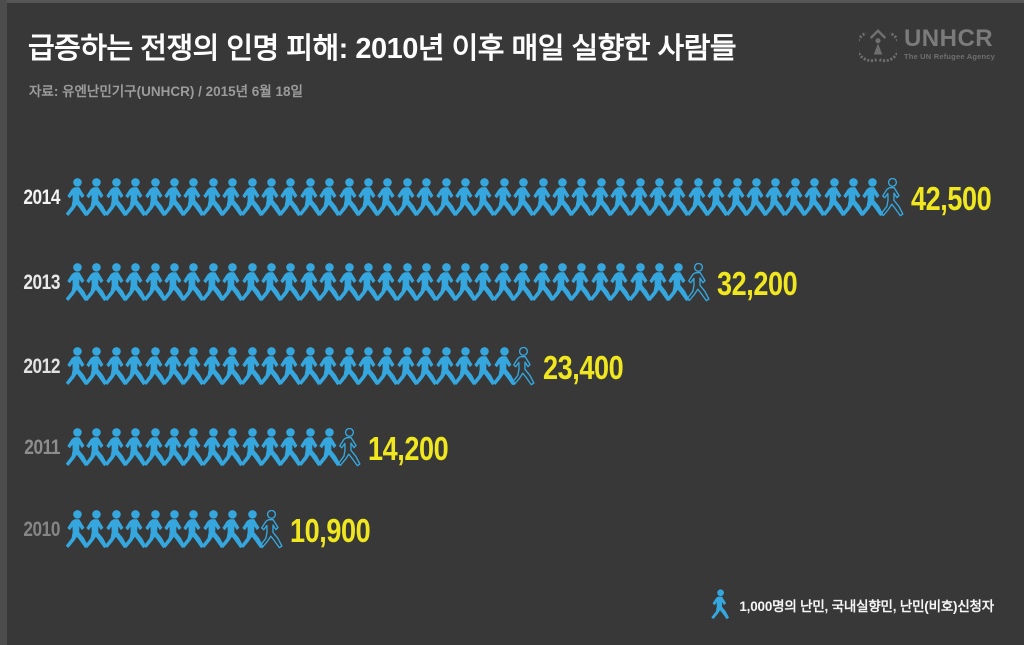  What do you see at coordinates (512, 283) in the screenshot?
I see `pictogram-row-2013: 2013 32,200` at bounding box center [512, 283].